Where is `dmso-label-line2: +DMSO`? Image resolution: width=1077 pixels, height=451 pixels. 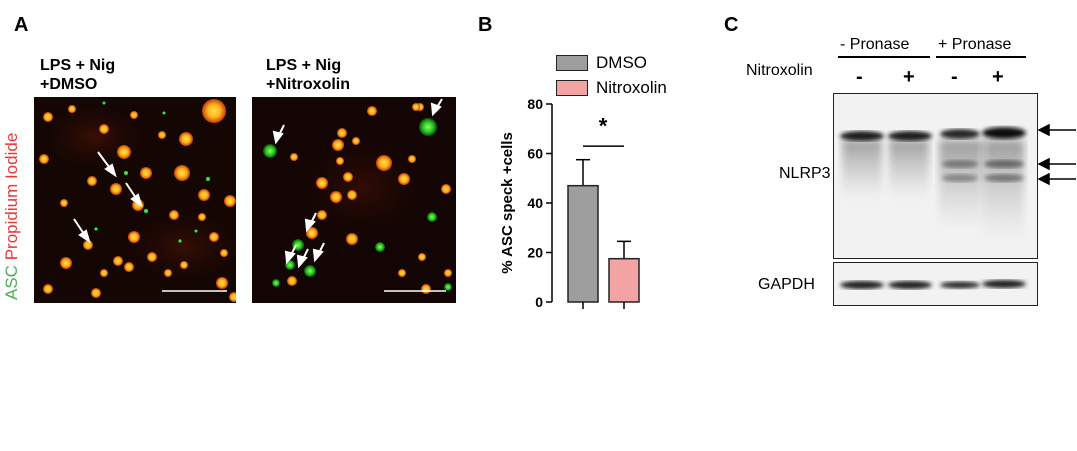 dmso-label-line2: +DMSO is located at coordinates (69, 84).